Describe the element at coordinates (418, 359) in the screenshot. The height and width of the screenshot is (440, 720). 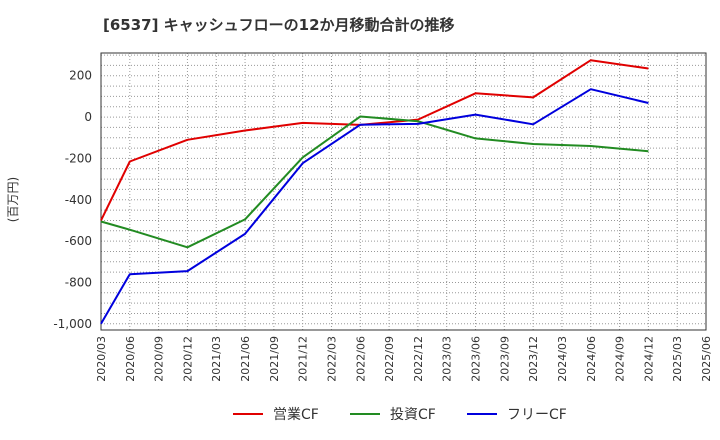
I see `x-tick-label: 2022/12` at that location.